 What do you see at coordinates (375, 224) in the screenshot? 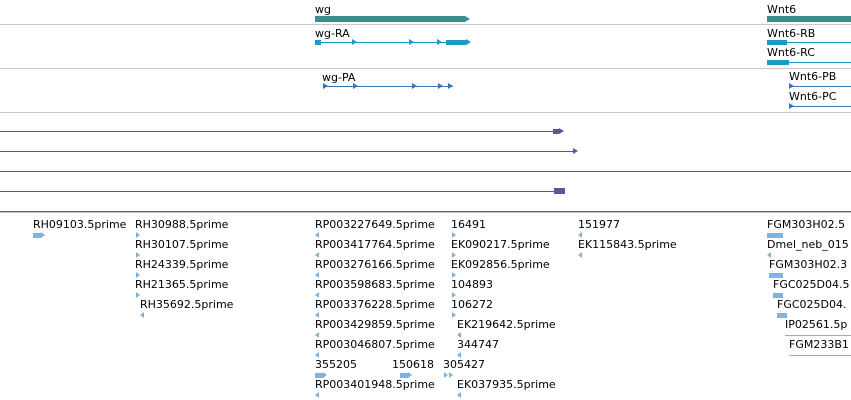
I see `est-label: RP003227649.5prime` at bounding box center [375, 224].